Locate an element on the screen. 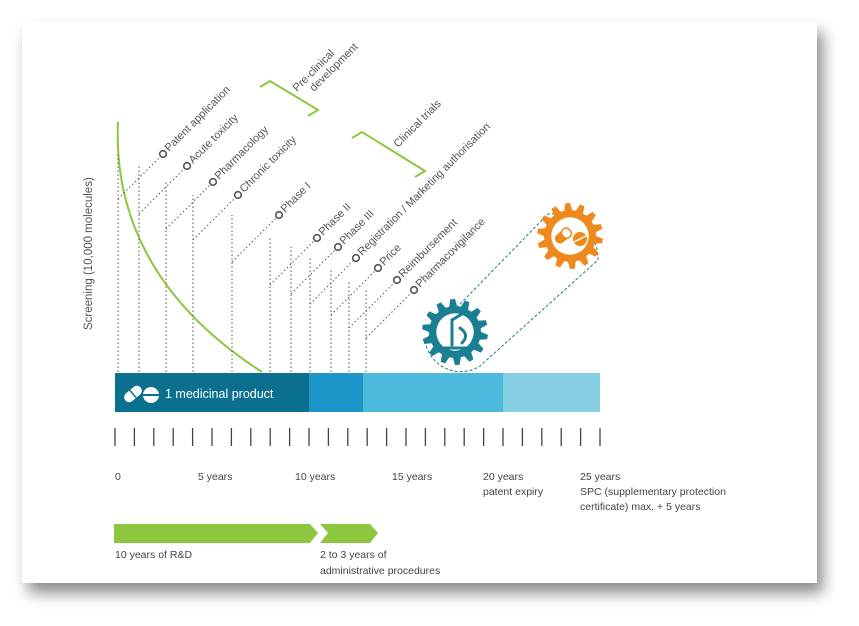 Image resolution: width=859 pixels, height=626 pixels. axis-label-line: 15 years is located at coordinates (412, 477).